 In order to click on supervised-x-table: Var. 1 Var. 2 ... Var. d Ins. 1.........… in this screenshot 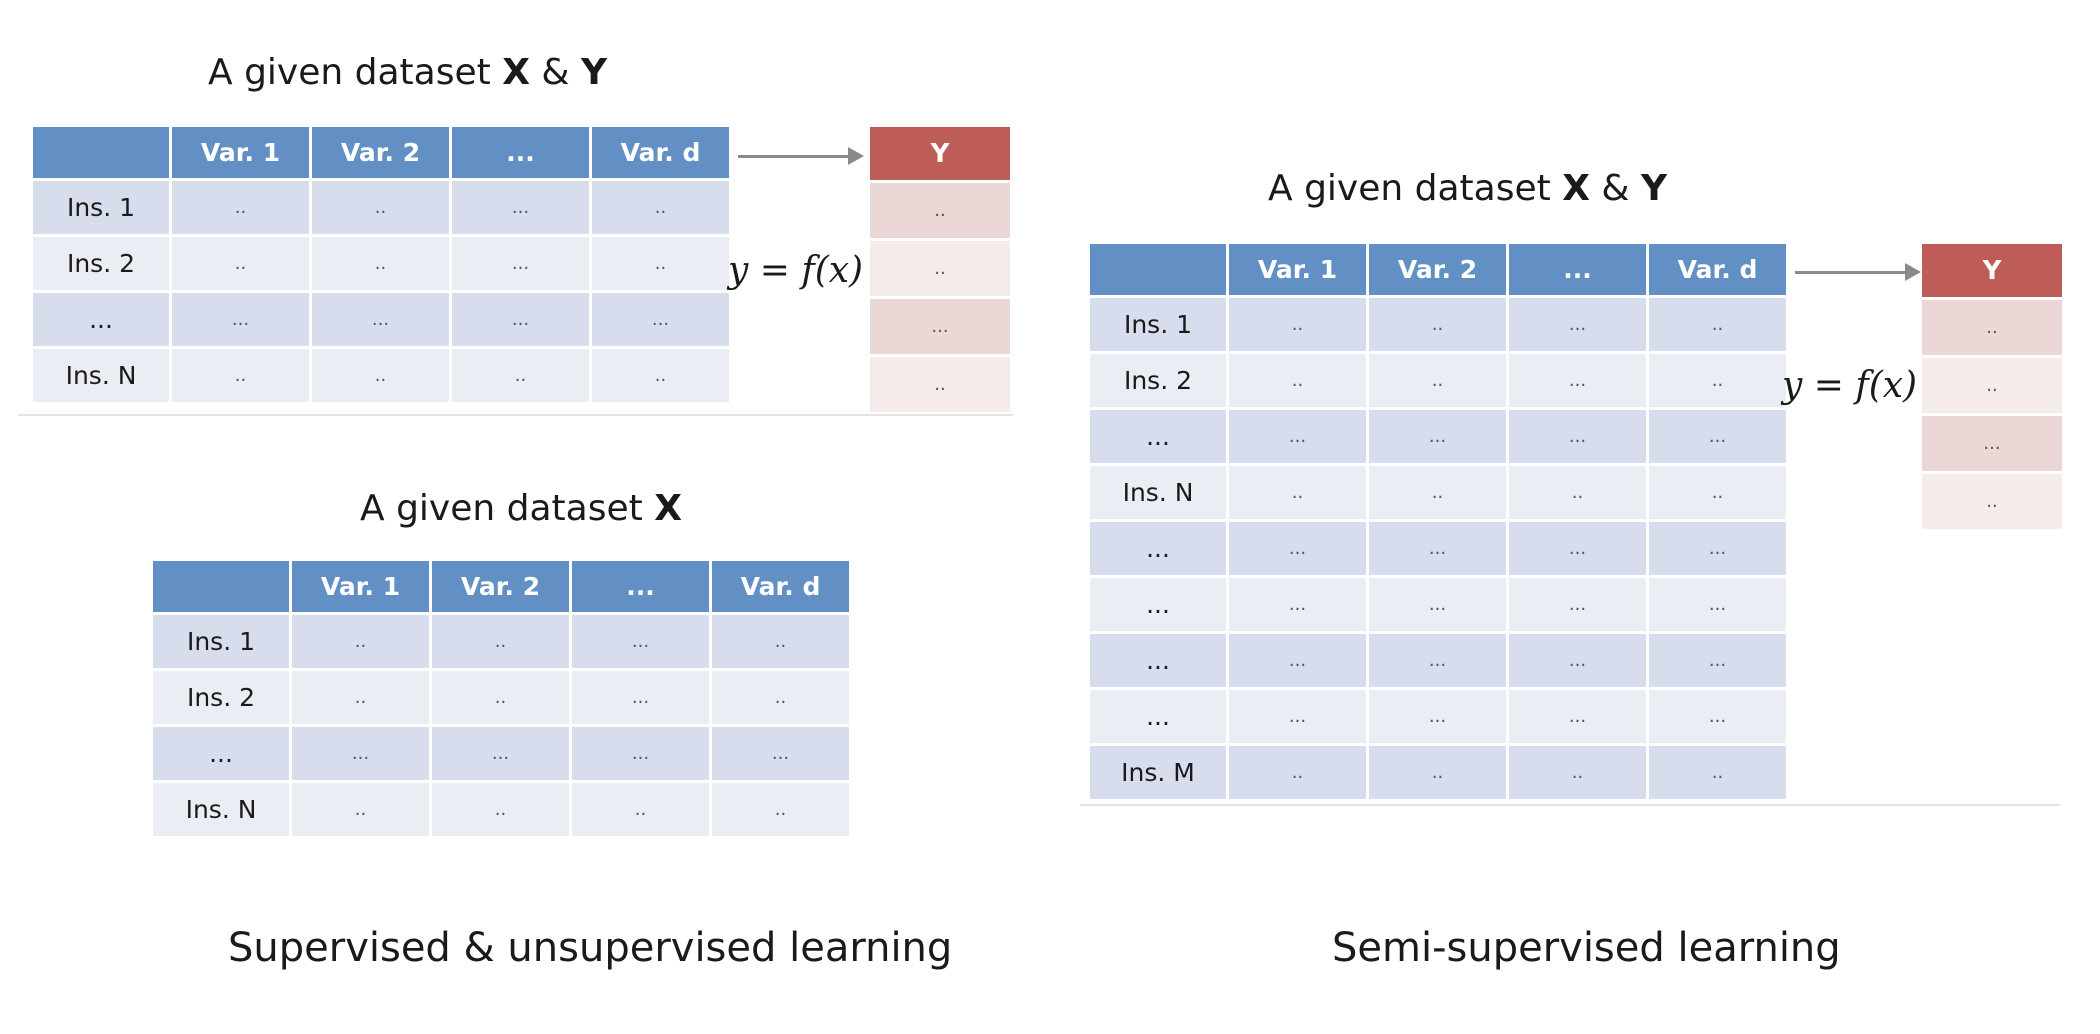, I will do `click(381, 264)`.